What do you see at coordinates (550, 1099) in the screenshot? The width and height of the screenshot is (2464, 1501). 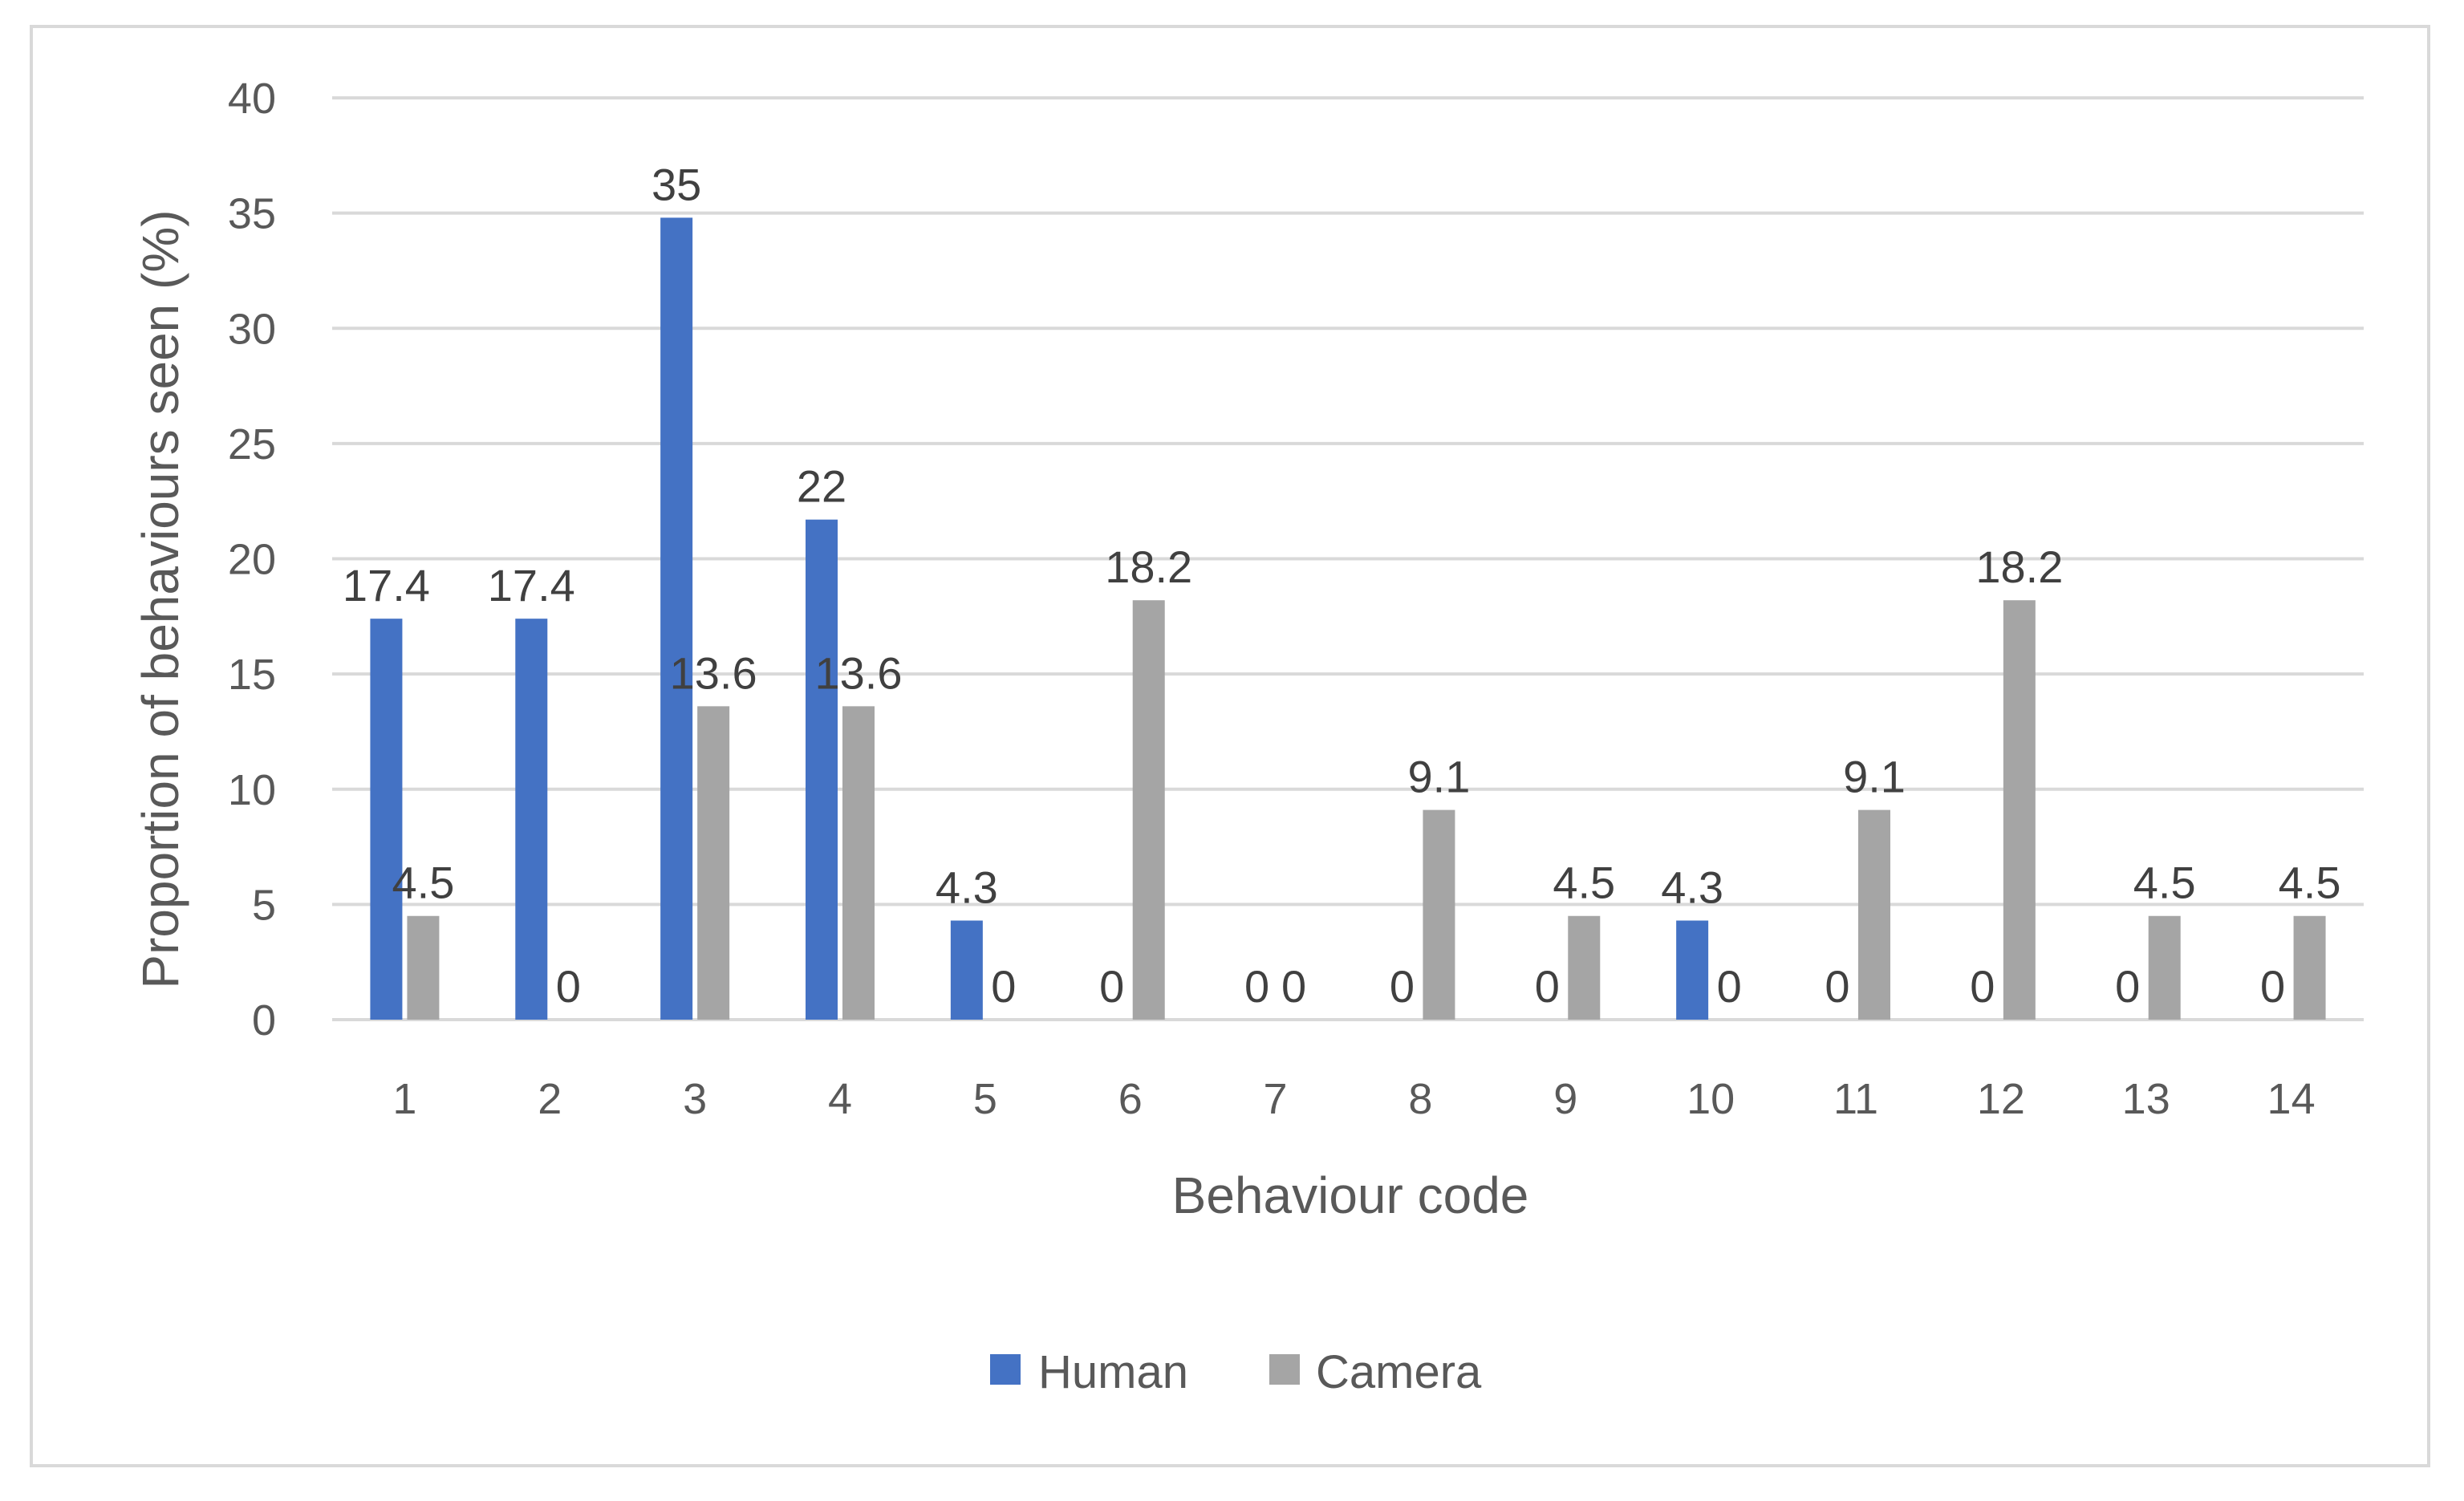 I see `x-tick-label: 2` at bounding box center [550, 1099].